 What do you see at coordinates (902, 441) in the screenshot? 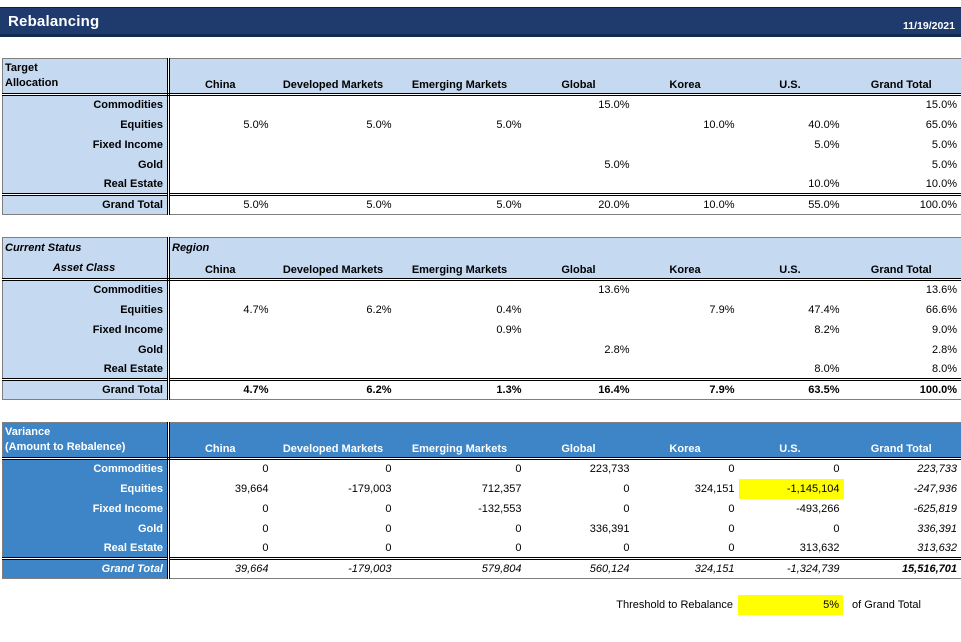
I see `col-header-grand-total: Grand Total` at bounding box center [902, 441].